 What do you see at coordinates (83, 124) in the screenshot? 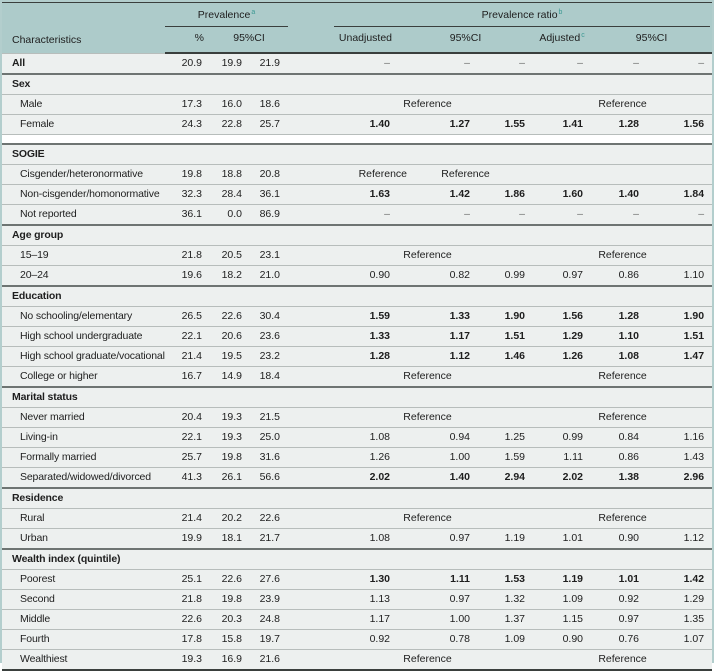
I see `row-label: Female` at bounding box center [83, 124].